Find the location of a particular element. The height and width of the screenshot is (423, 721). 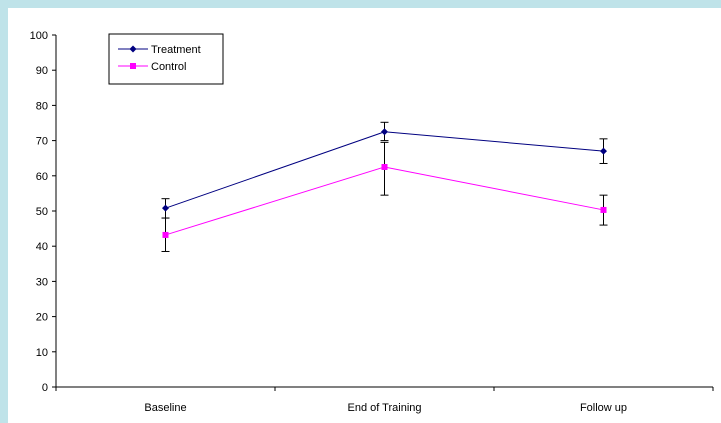

legend-marker-treatment is located at coordinates (133, 49).